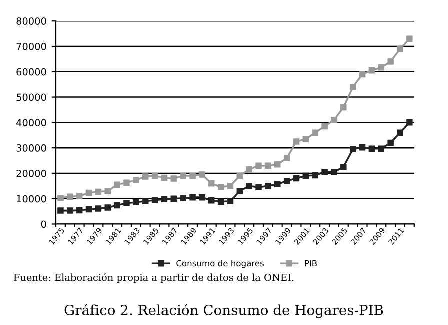  I want to click on text: Gráfico 2. Relación Consumo de Hogares-PIB, so click(224, 311).